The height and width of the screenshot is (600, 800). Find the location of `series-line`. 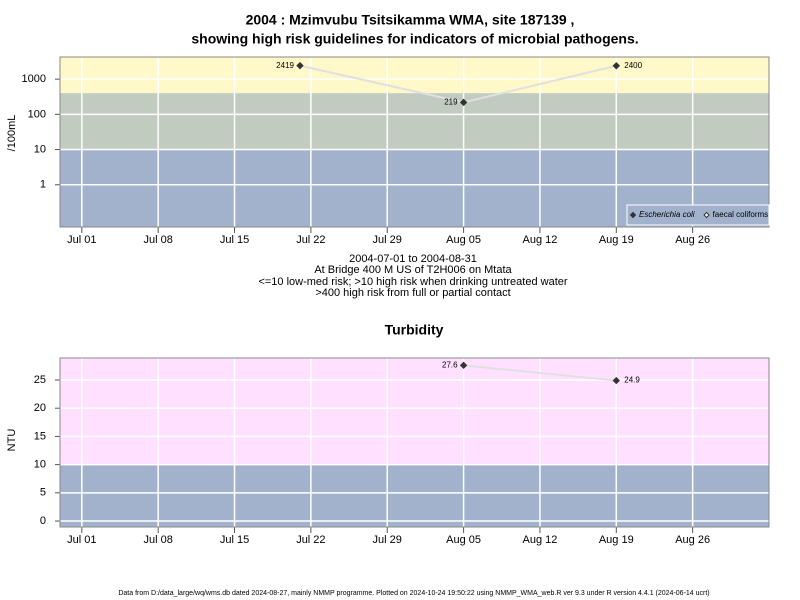

series-line is located at coordinates (540, 373).